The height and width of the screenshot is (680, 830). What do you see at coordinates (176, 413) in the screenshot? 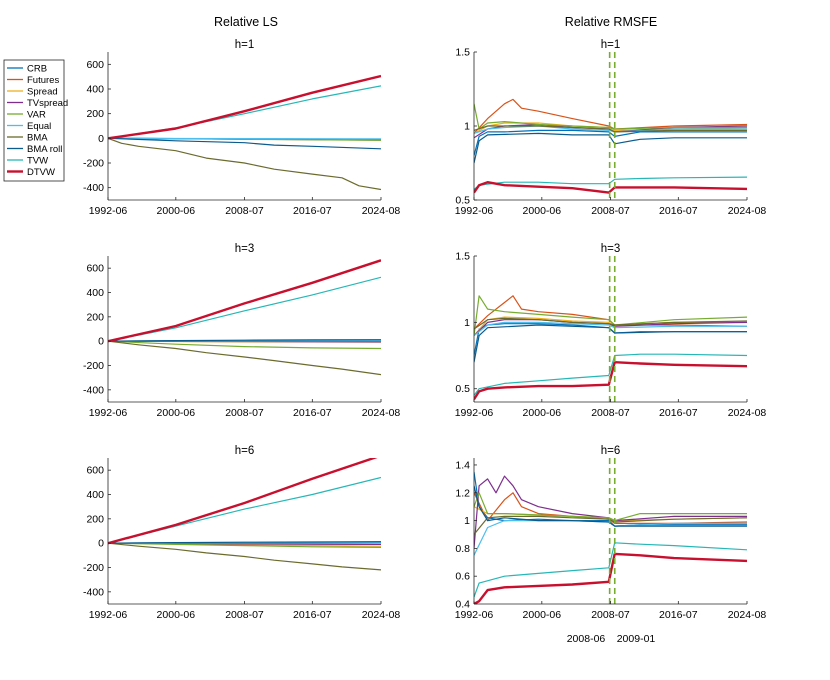
I see `panel-3-xtick-label: 2000-06` at bounding box center [176, 413].